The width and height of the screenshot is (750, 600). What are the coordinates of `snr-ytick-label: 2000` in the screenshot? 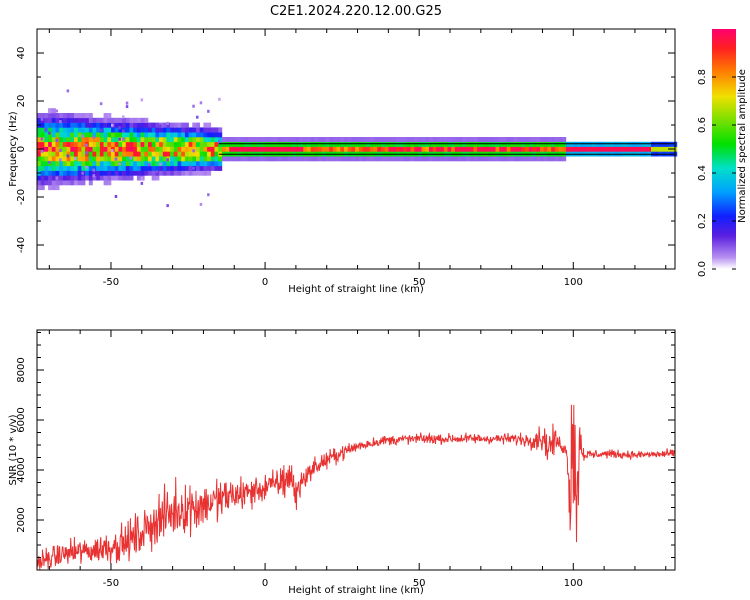 It's located at (21, 519).